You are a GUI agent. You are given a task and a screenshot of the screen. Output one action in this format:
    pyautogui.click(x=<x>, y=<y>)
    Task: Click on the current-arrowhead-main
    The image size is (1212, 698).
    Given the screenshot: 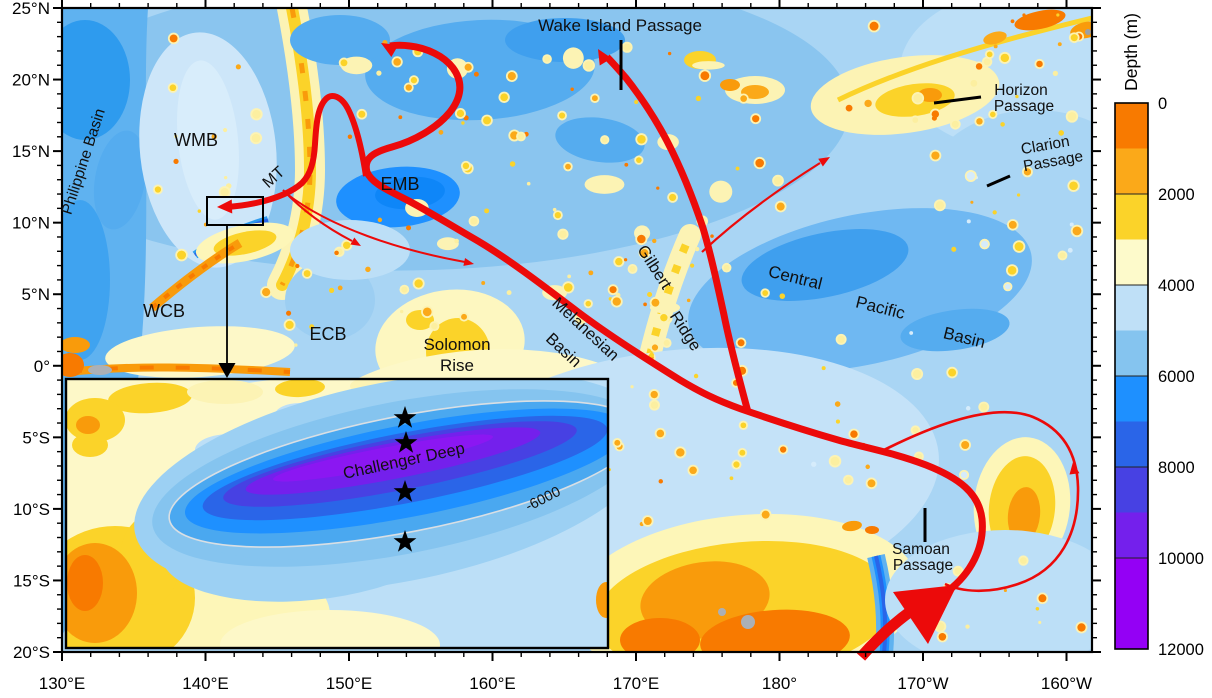 What is the action you would take?
    pyautogui.click(x=925, y=614)
    